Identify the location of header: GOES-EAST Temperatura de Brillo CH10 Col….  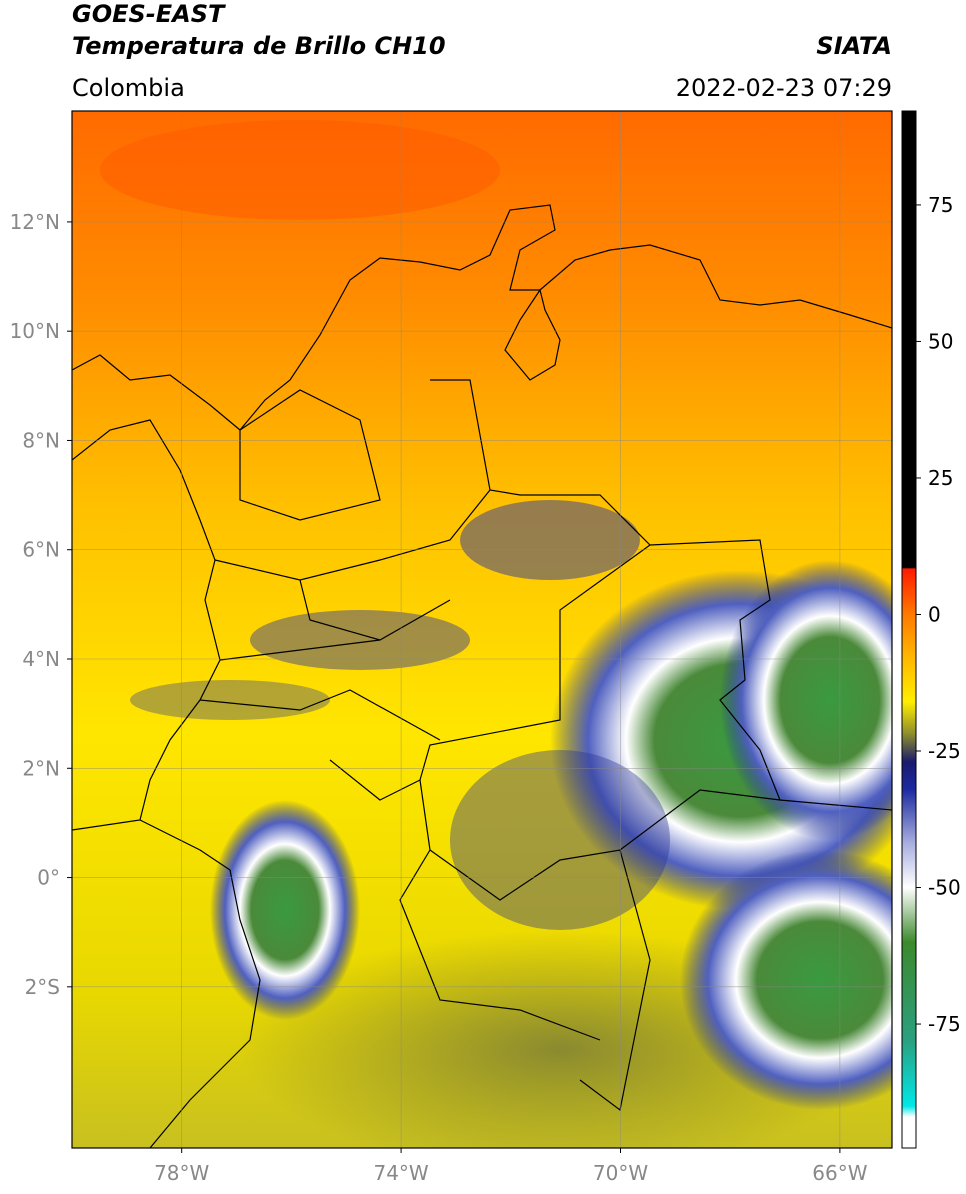
(482, 51).